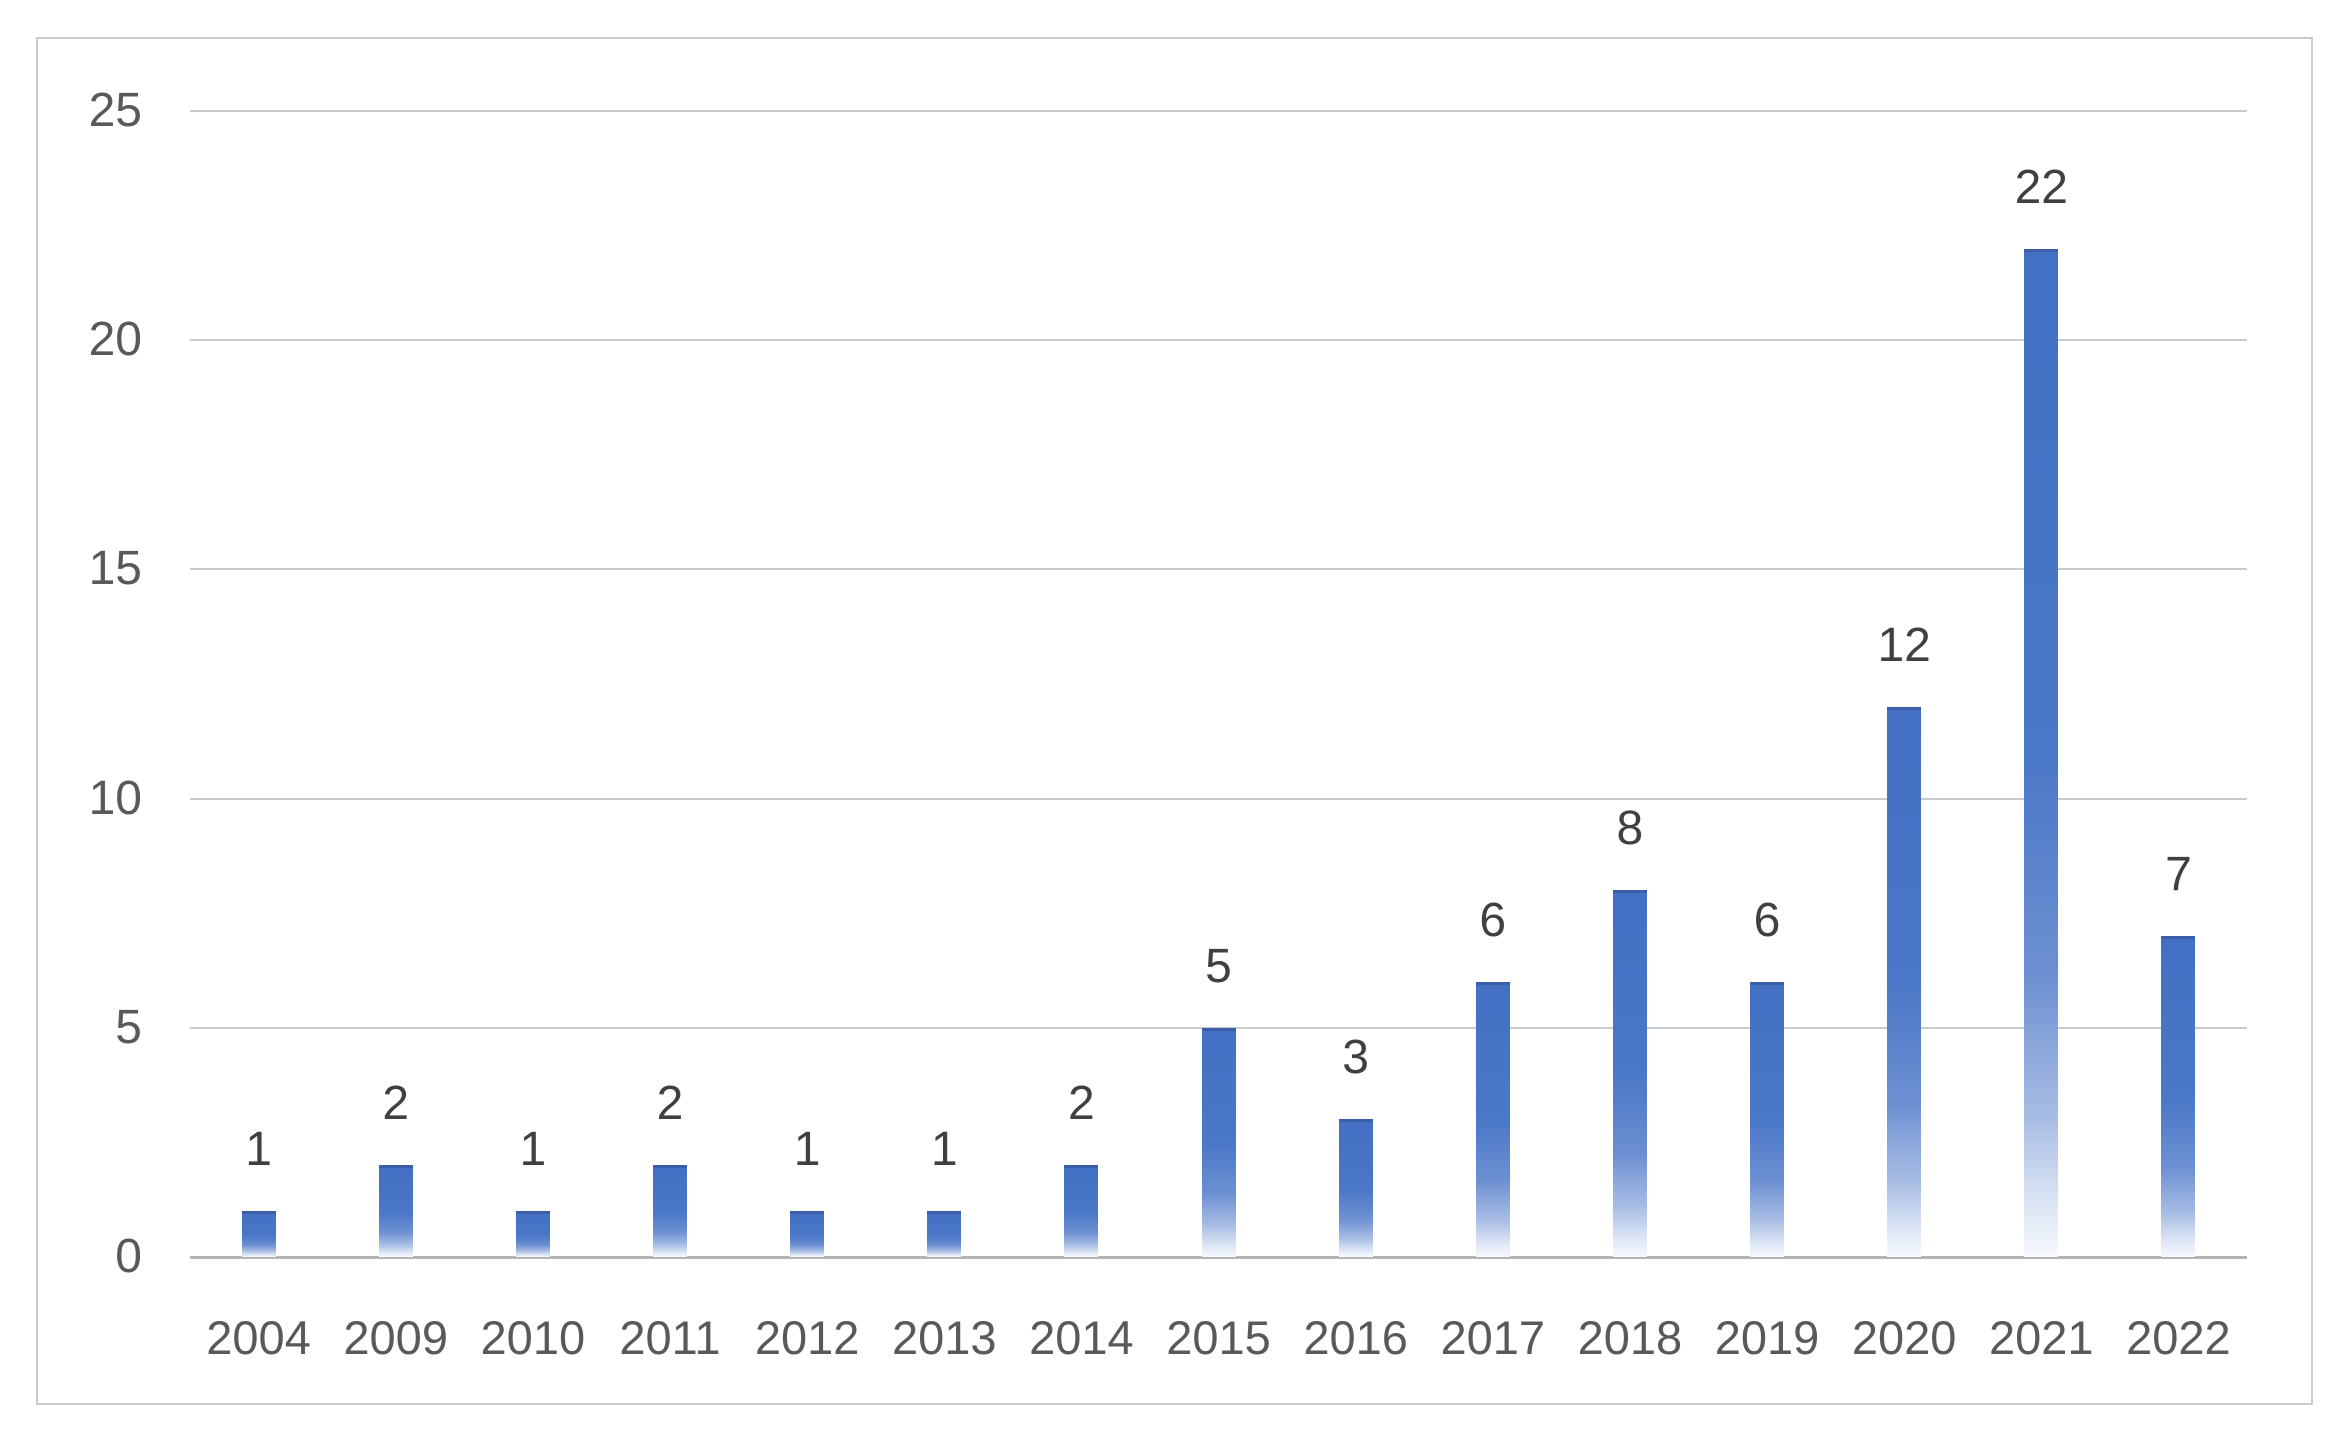 The width and height of the screenshot is (2348, 1451). I want to click on bar-2019, so click(1767, 1119).